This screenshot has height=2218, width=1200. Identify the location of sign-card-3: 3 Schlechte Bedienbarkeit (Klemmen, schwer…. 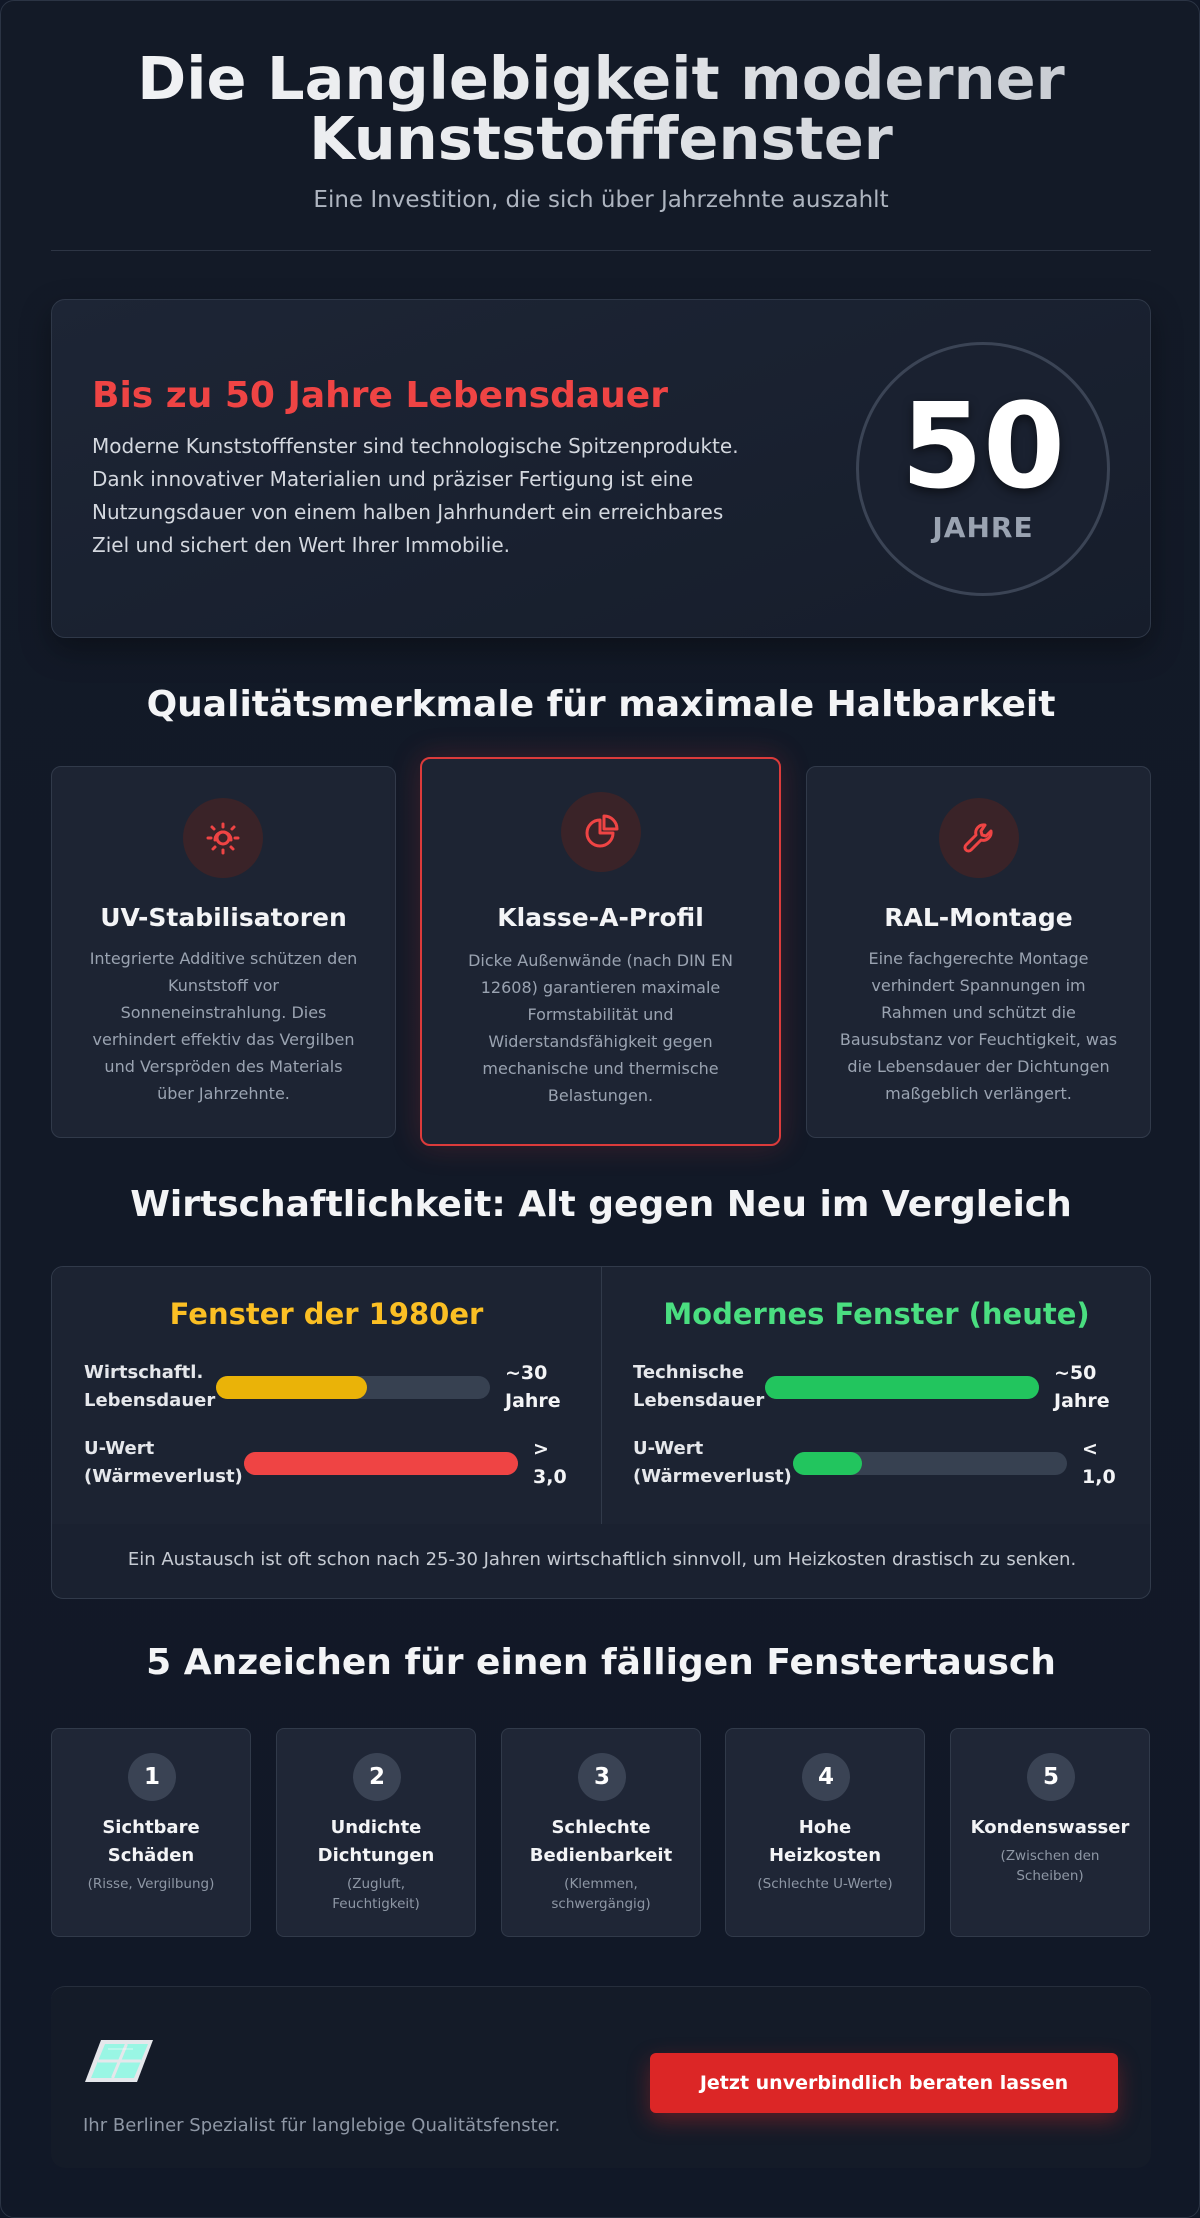
(601, 1832).